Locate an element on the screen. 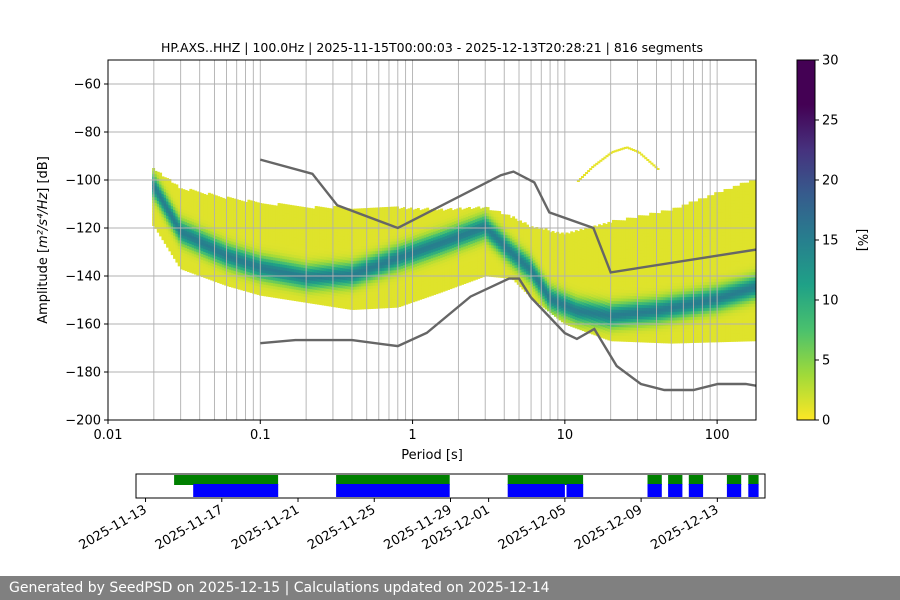 Image resolution: width=900 pixels, height=600 pixels. colorbar: 0 5 10 15 20 25 30 [%] is located at coordinates (832, 241).